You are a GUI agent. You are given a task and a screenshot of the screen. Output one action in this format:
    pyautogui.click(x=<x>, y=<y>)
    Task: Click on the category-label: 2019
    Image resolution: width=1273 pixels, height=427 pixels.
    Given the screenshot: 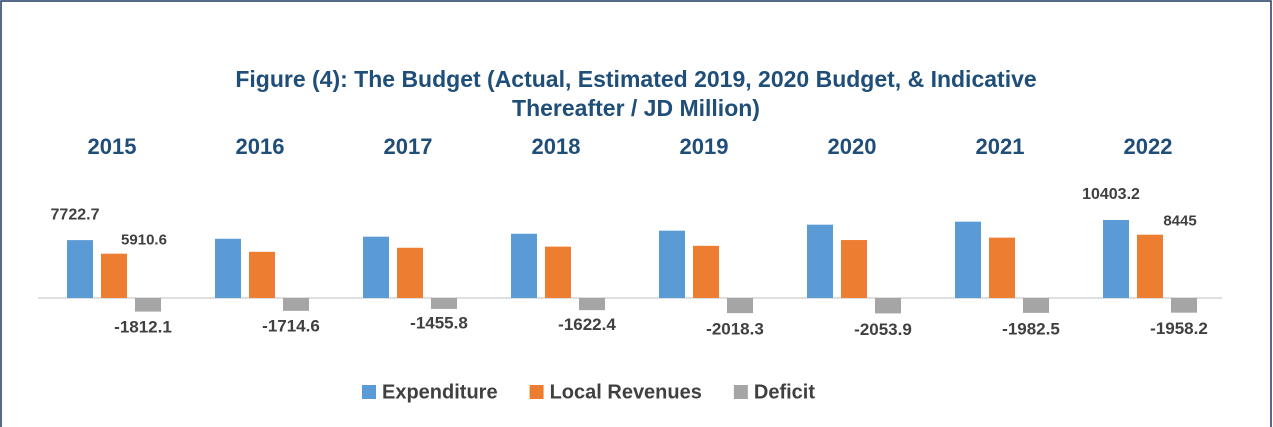 What is the action you would take?
    pyautogui.click(x=704, y=146)
    